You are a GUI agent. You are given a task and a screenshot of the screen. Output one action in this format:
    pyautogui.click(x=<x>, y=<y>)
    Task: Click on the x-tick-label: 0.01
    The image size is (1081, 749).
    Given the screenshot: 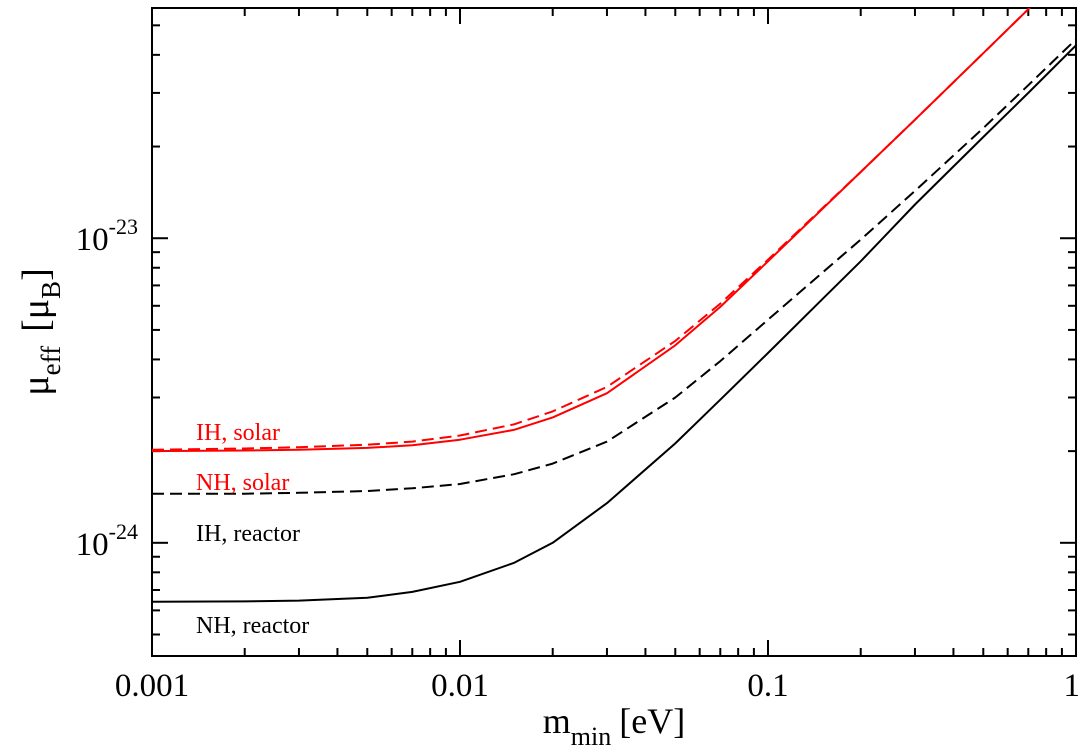 What is the action you would take?
    pyautogui.click(x=460, y=686)
    